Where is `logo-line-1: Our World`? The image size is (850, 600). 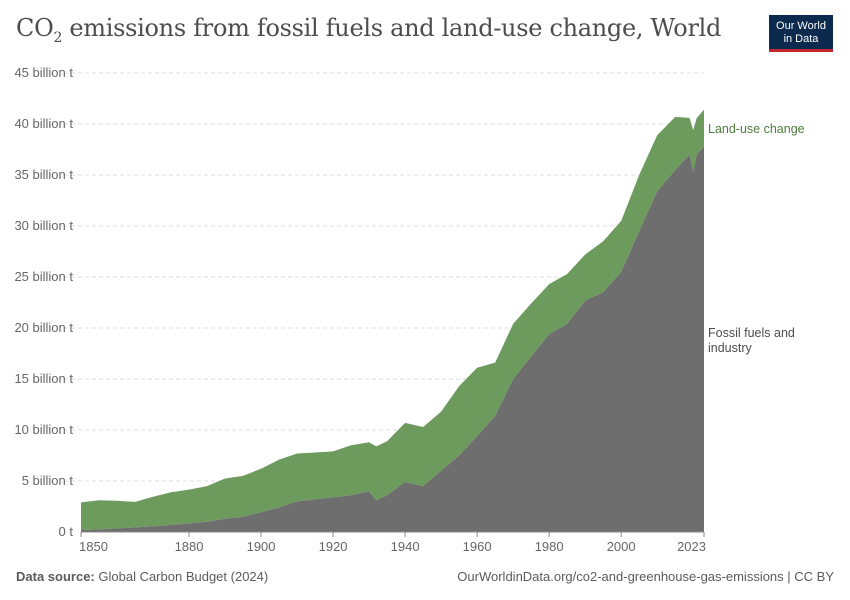
logo-line-1: Our World is located at coordinates (801, 26).